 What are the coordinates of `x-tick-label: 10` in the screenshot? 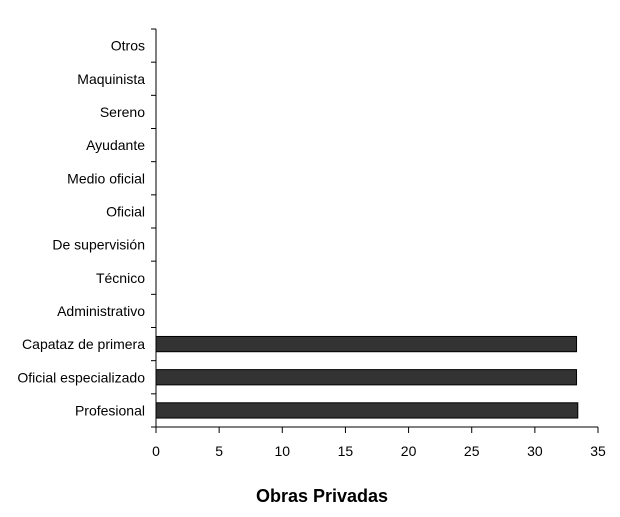 It's located at (282, 451).